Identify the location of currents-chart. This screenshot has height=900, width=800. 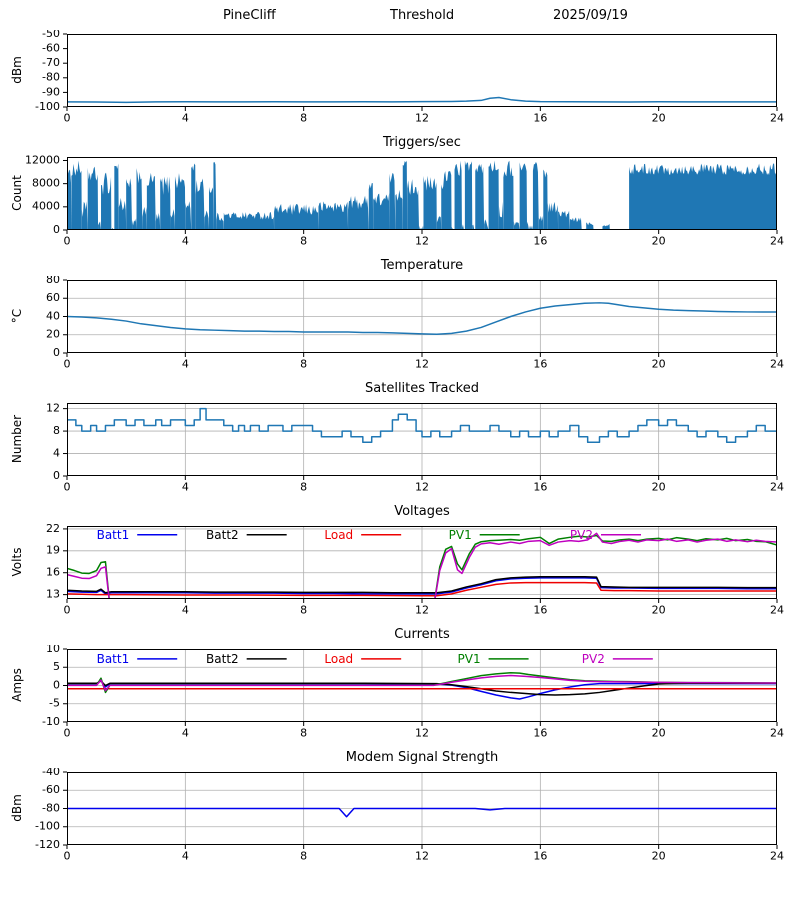
(400, 692).